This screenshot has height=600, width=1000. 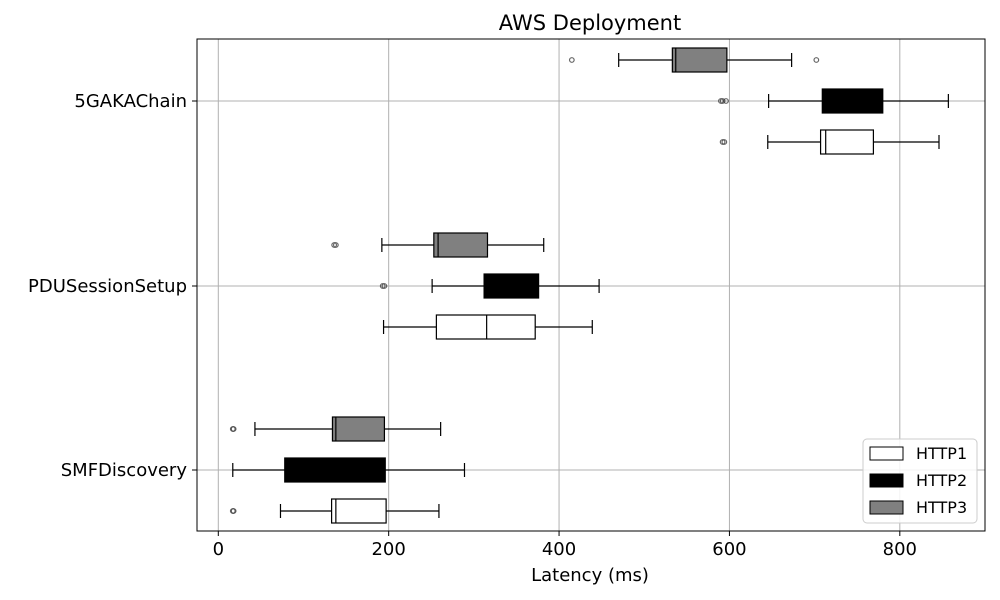 What do you see at coordinates (388, 549) in the screenshot?
I see `x-tick-label: 200` at bounding box center [388, 549].